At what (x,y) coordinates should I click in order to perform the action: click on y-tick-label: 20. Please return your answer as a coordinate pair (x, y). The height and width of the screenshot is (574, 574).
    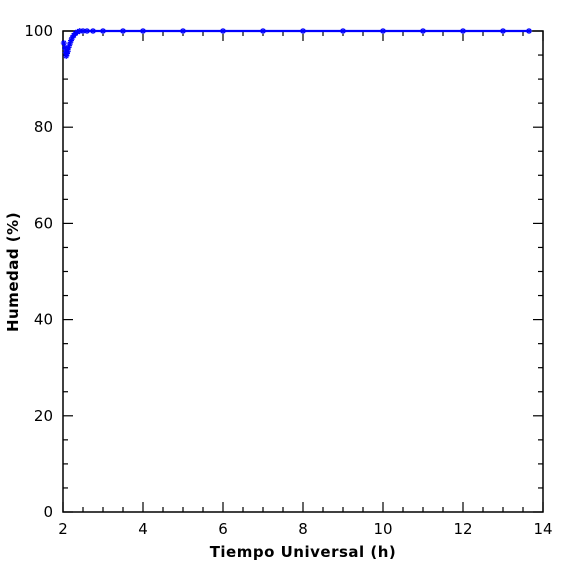
    Looking at the image, I should click on (43, 416).